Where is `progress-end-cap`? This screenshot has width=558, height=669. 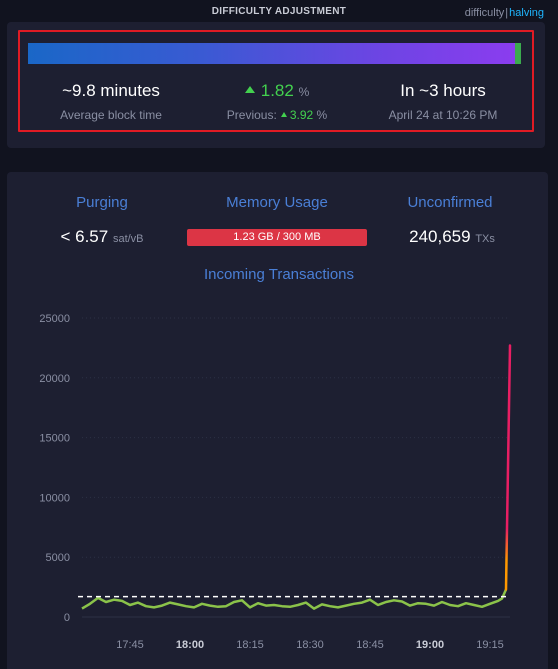 progress-end-cap is located at coordinates (523, 53).